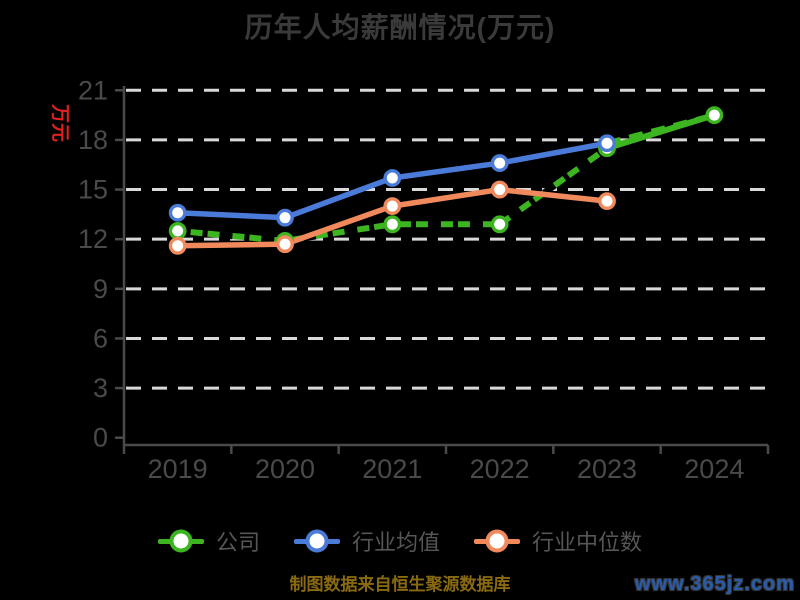  I want to click on x-tick-label: 2020, so click(285, 469).